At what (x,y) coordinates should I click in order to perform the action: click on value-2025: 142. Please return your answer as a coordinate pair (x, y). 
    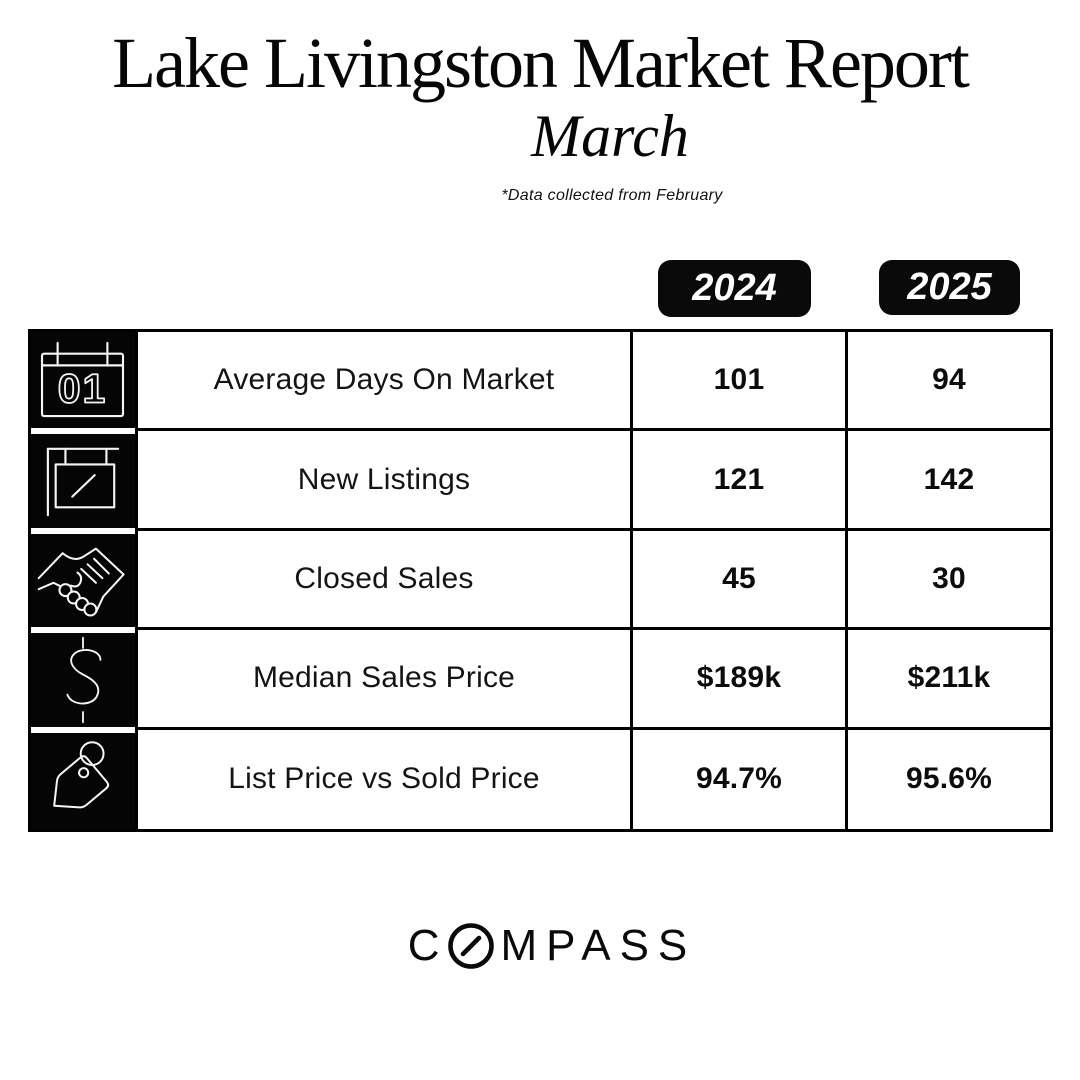
    Looking at the image, I should click on (949, 481).